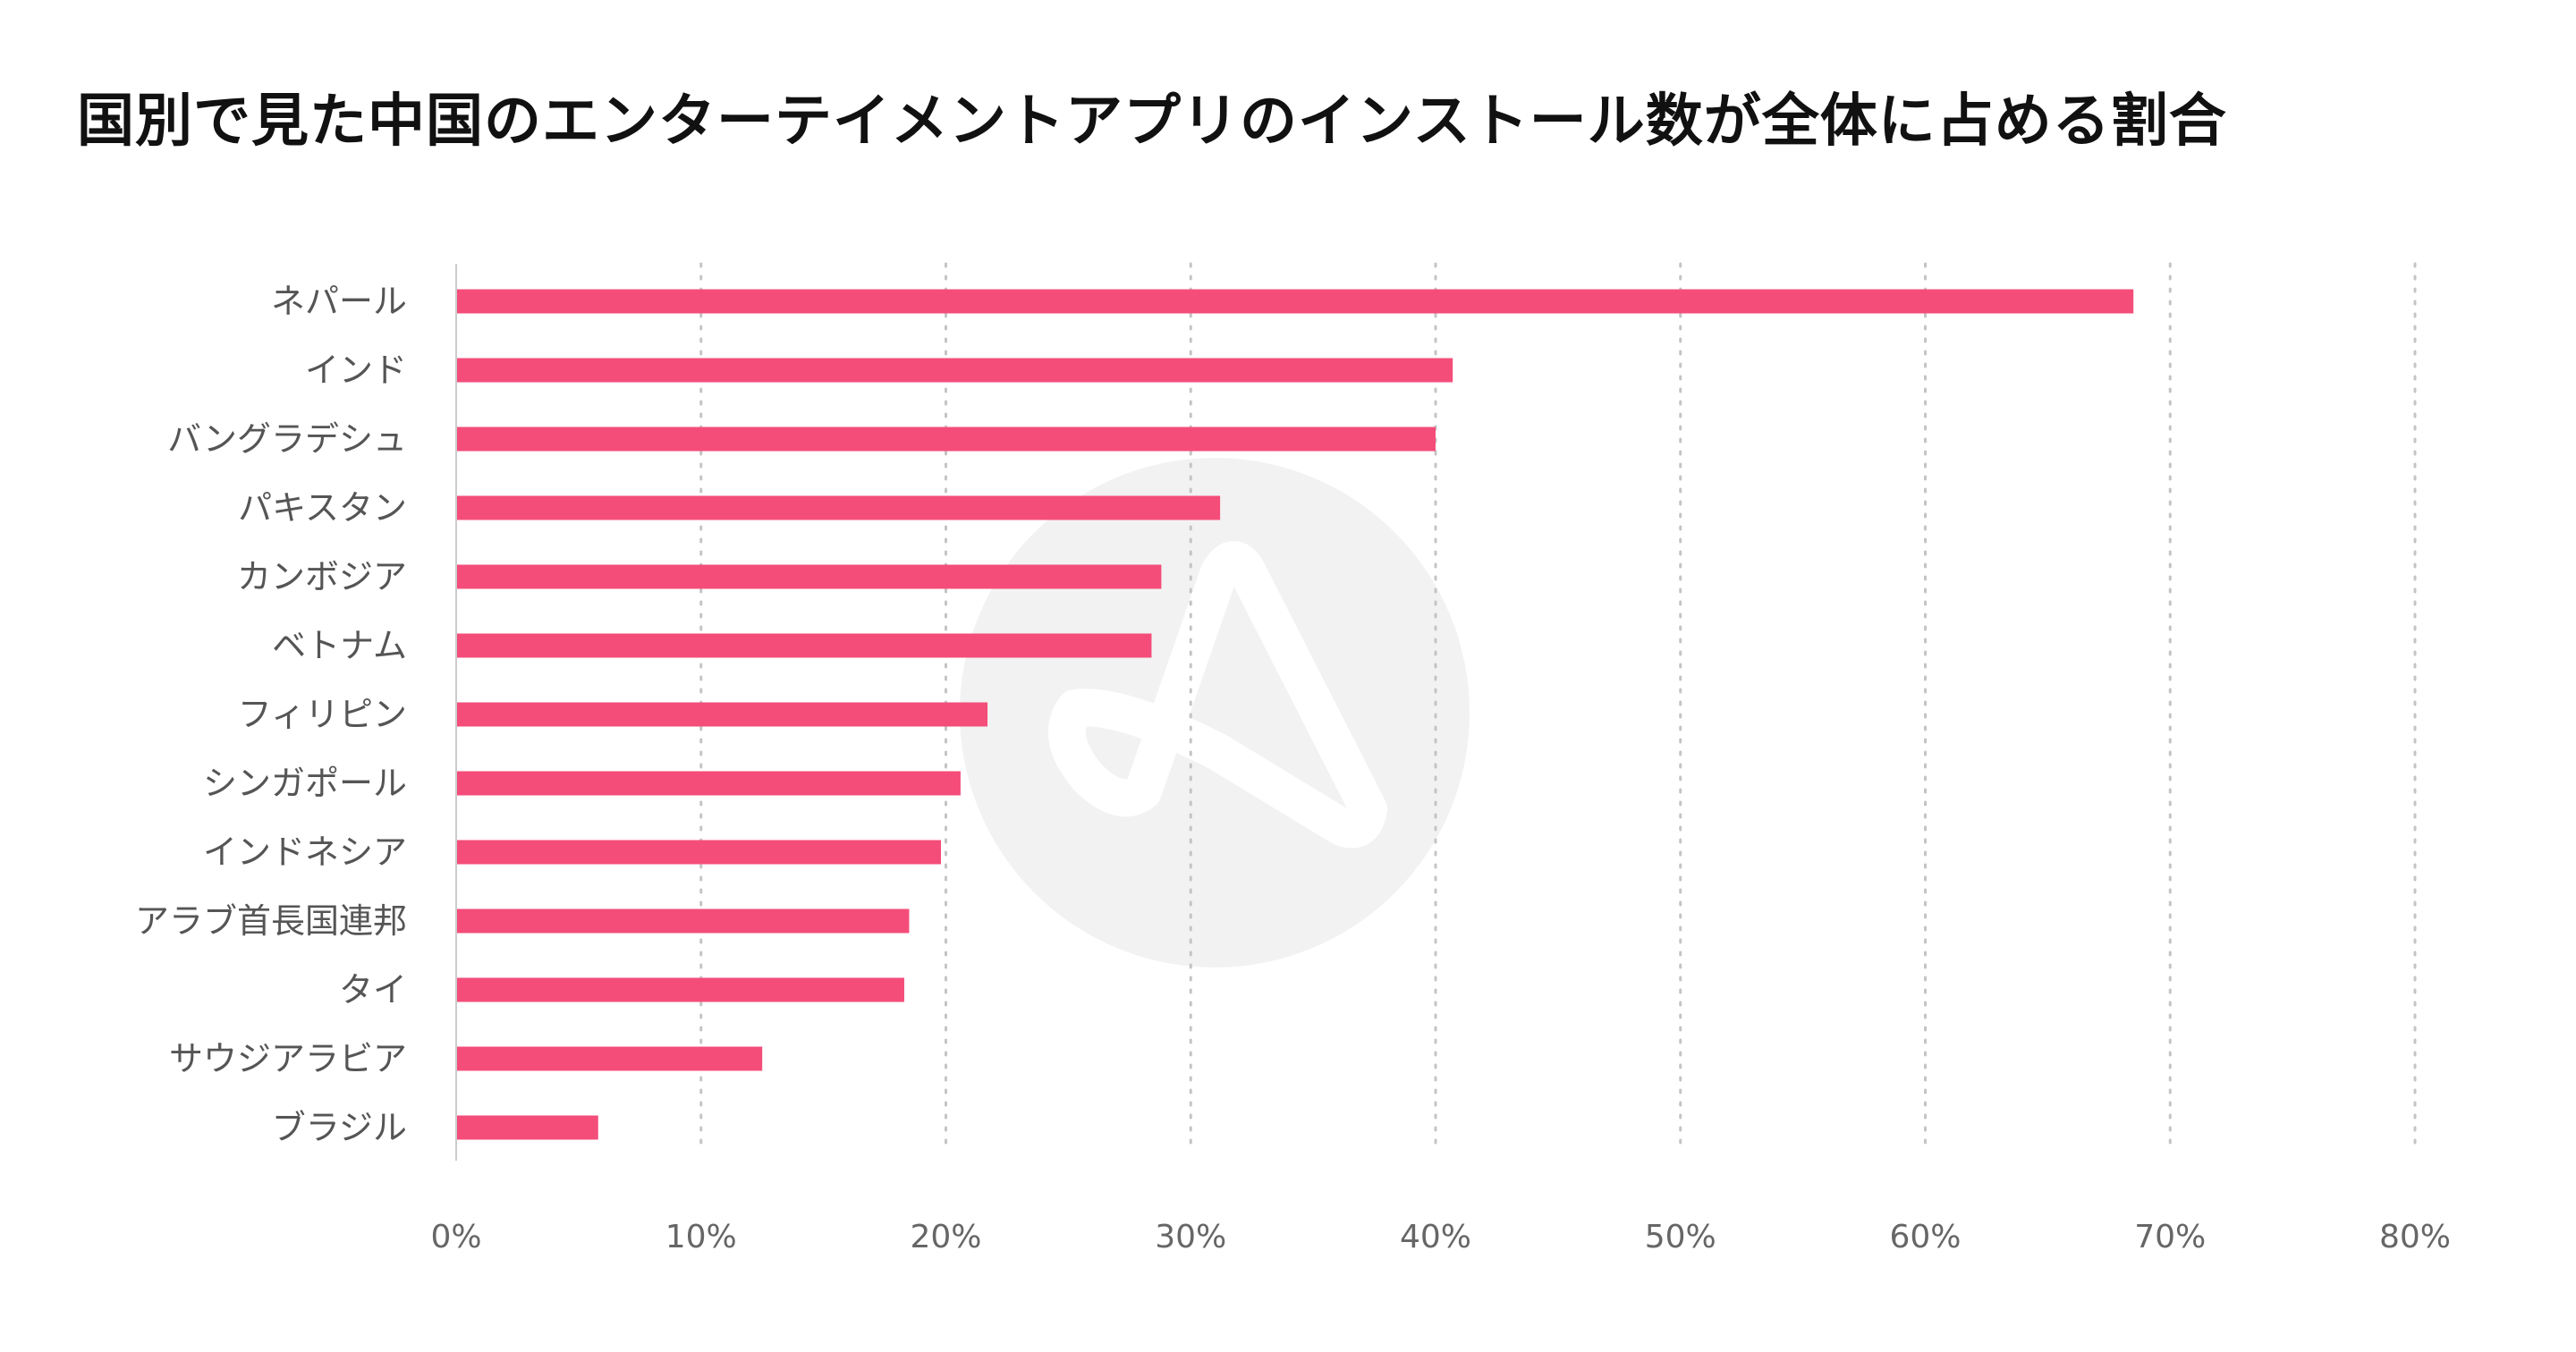 This screenshot has width=2576, height=1352. Describe the element at coordinates (287, 439) in the screenshot. I see `category-label: バングラデシュ` at that location.